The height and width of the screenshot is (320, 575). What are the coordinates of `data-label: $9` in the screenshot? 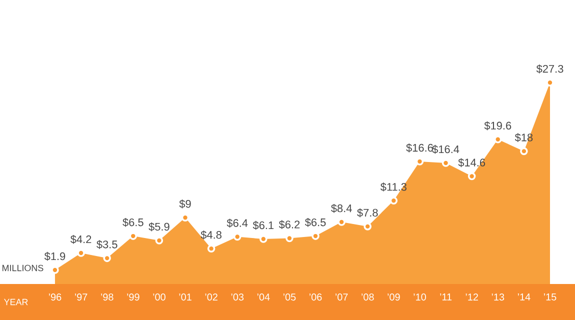 It's located at (185, 204).